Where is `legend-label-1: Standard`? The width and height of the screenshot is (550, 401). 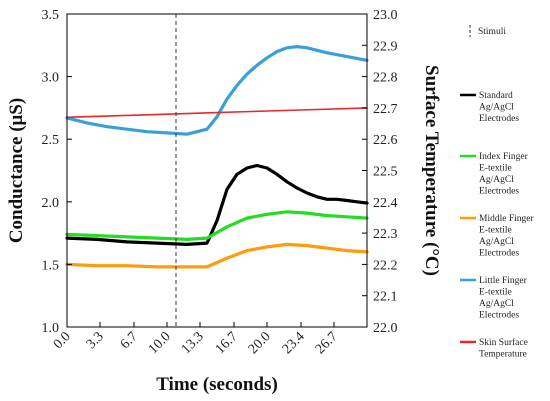 legend-label-1: Standard is located at coordinates (496, 96).